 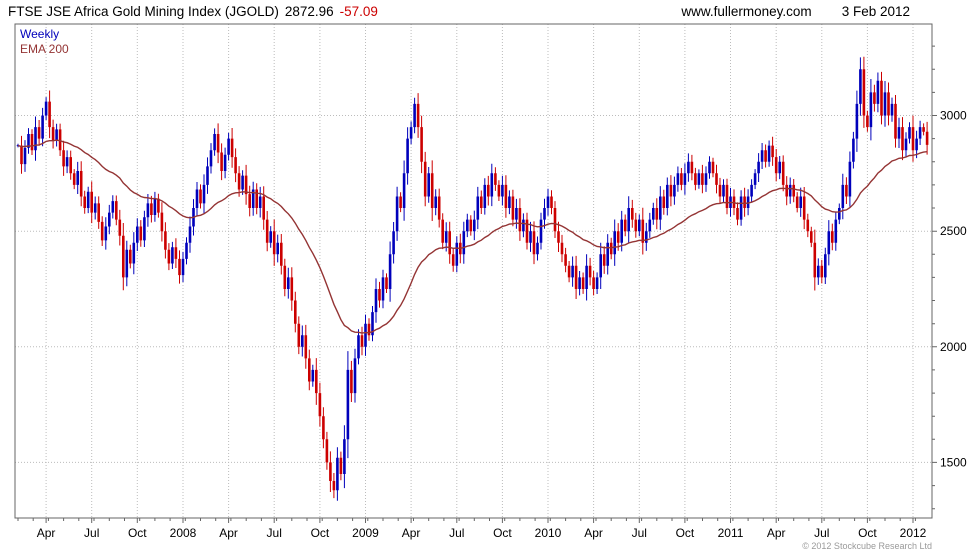 What do you see at coordinates (365, 533) in the screenshot?
I see `x-tick-label: 2009` at bounding box center [365, 533].